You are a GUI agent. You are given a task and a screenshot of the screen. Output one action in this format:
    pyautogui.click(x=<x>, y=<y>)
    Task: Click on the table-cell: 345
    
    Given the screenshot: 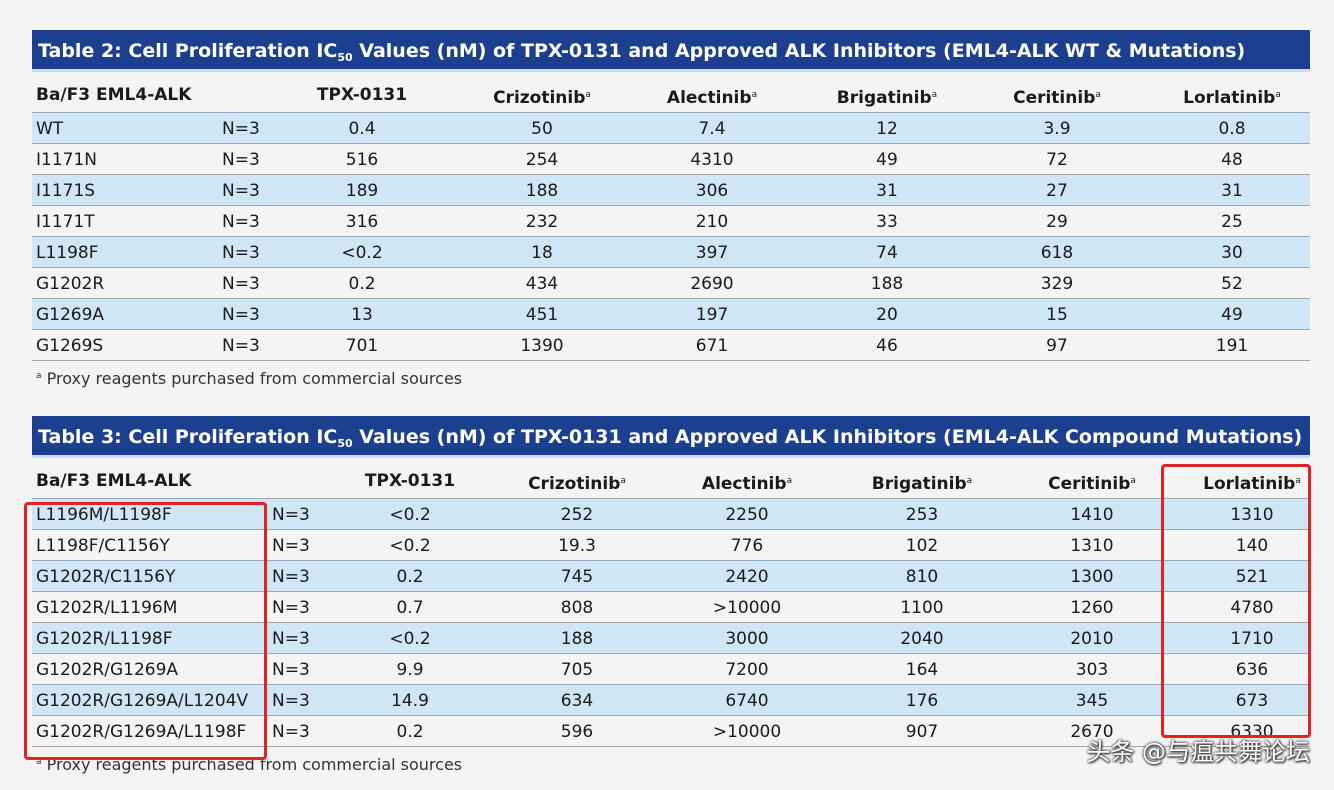 What is the action you would take?
    pyautogui.click(x=1092, y=701)
    